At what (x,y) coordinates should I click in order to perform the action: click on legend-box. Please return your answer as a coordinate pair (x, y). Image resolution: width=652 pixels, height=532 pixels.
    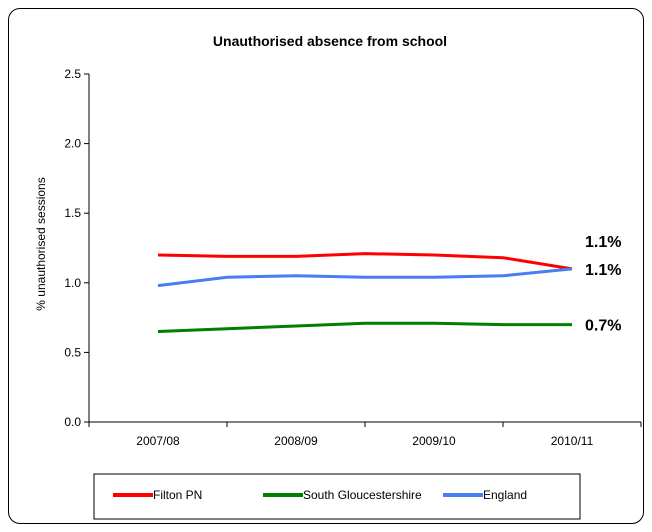
    Looking at the image, I should click on (337, 496).